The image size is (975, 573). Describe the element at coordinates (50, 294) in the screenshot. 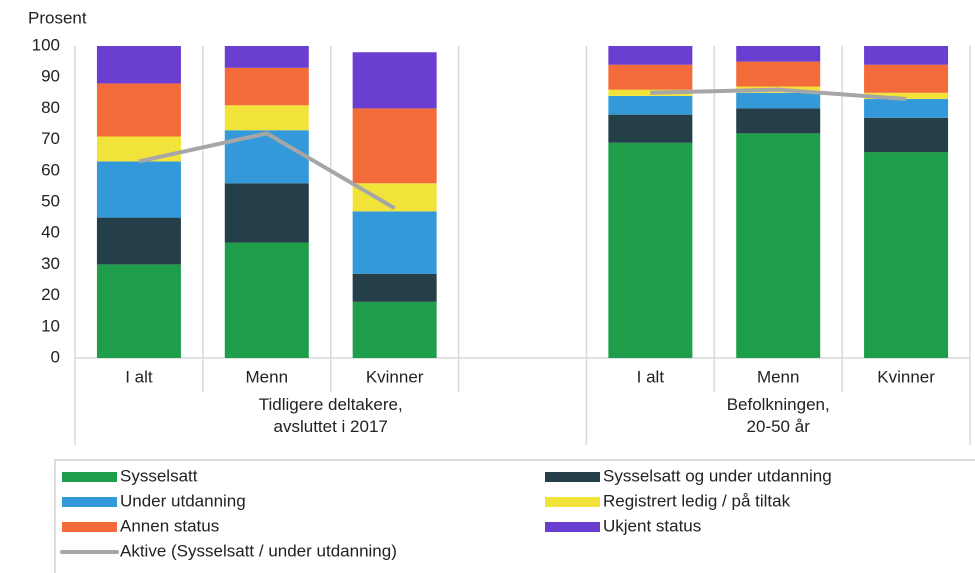

I see `y-tick-label: 20` at that location.